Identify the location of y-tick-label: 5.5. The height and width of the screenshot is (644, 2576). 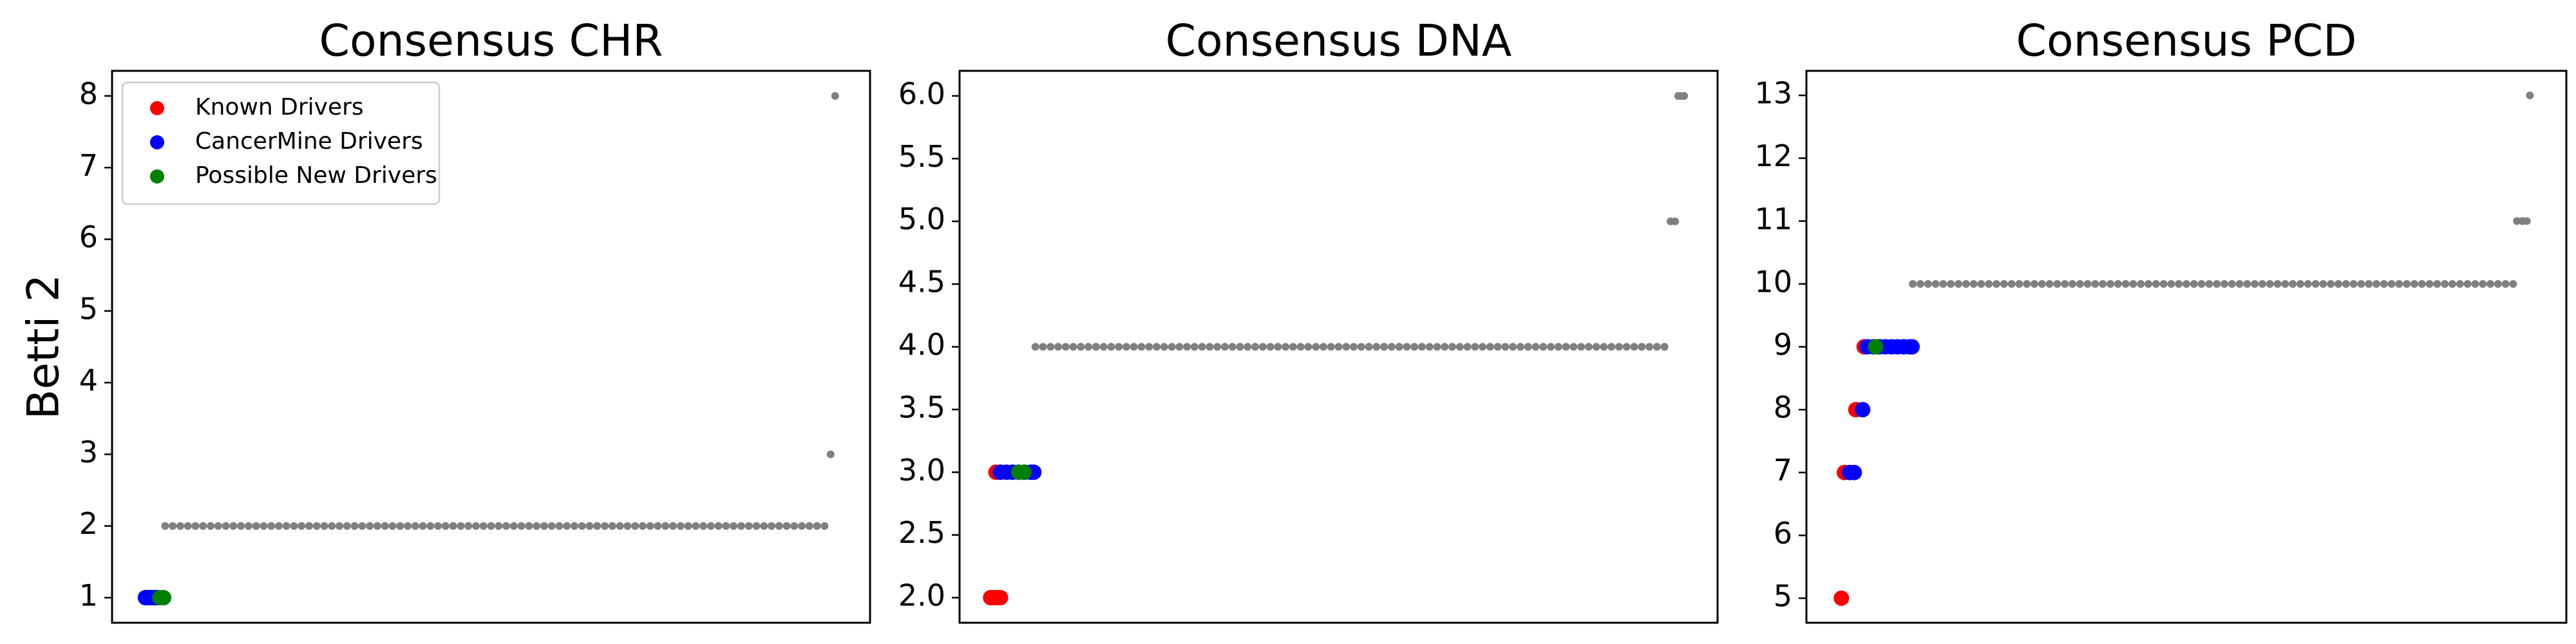
(921, 156).